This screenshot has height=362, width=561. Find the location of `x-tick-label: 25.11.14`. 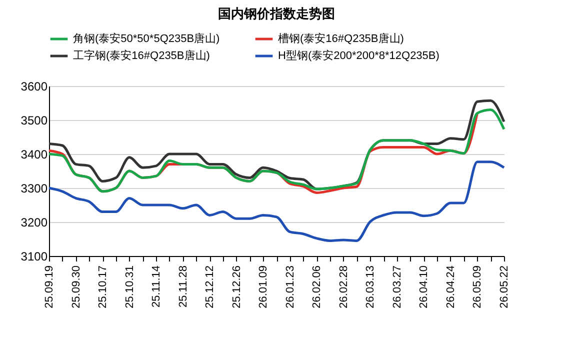

x-tick-label: 25.11.14 is located at coordinates (156, 287).